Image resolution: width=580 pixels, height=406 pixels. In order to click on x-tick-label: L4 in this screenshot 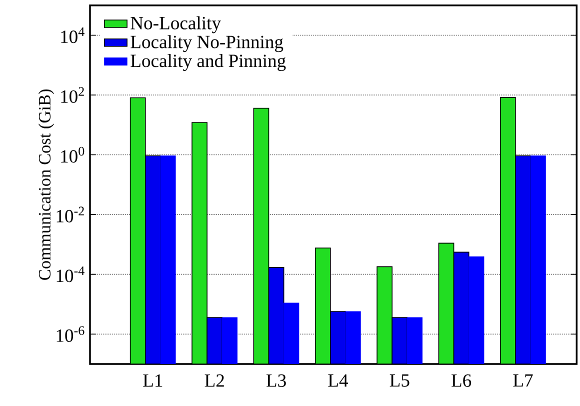, I will do `click(338, 380)`.